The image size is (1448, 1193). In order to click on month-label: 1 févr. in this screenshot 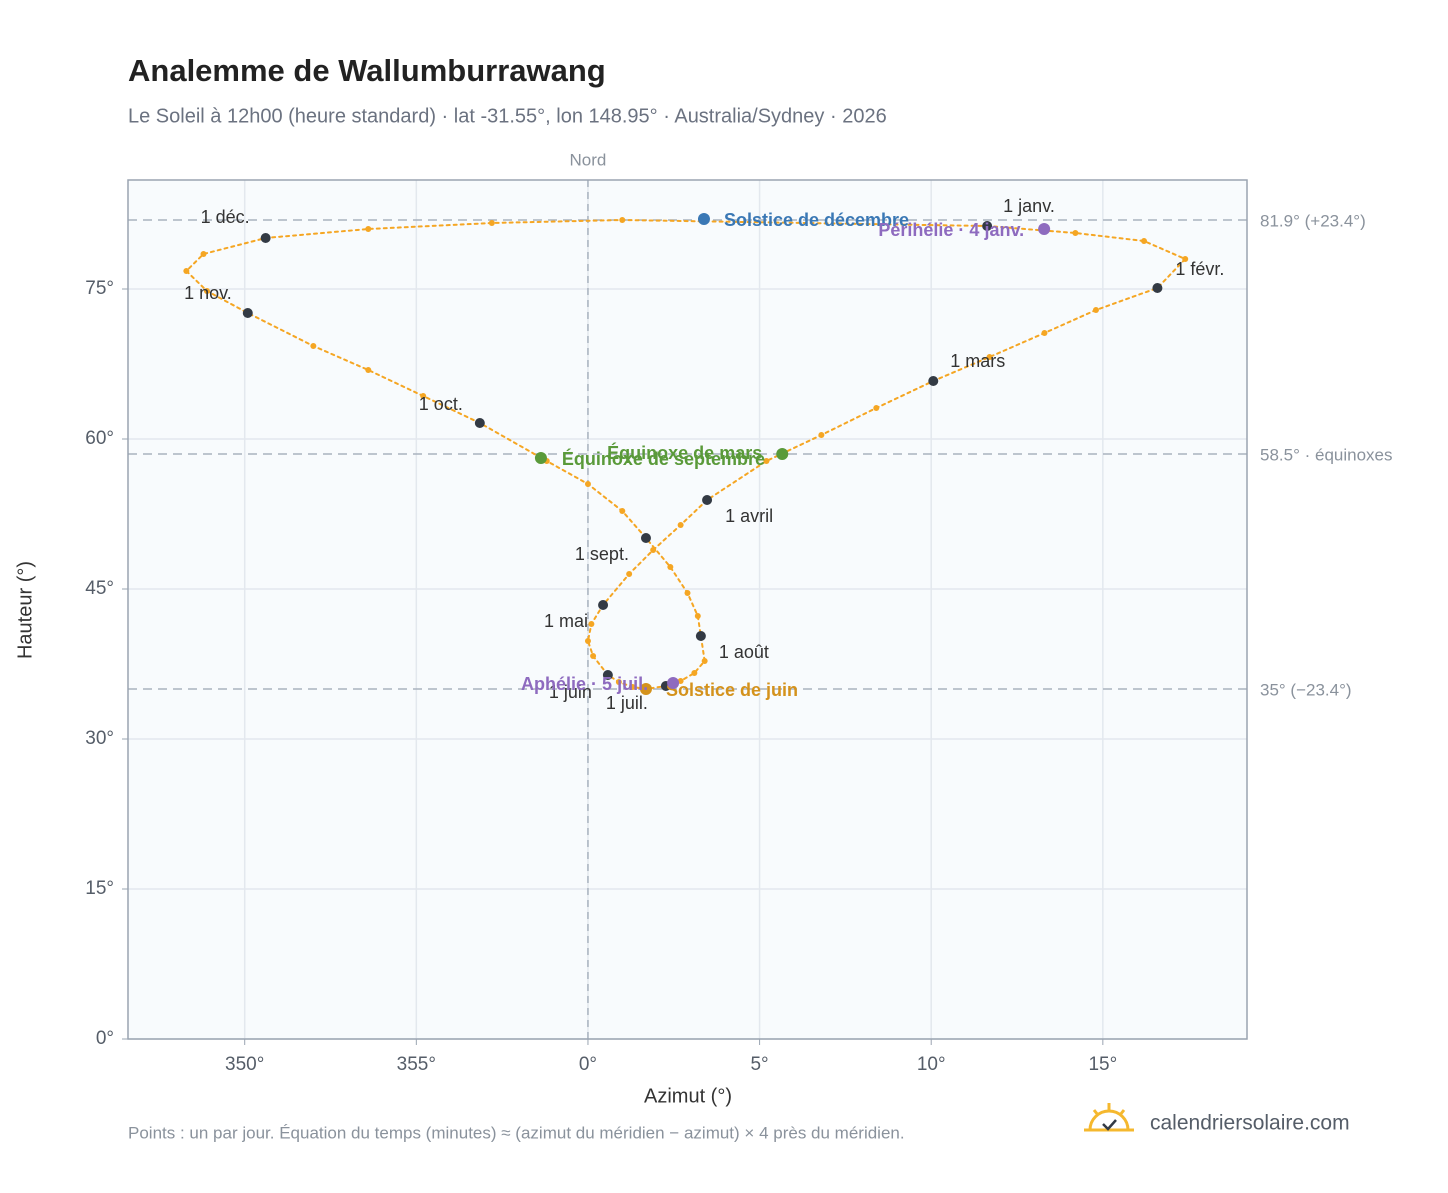, I will do `click(1199, 269)`.